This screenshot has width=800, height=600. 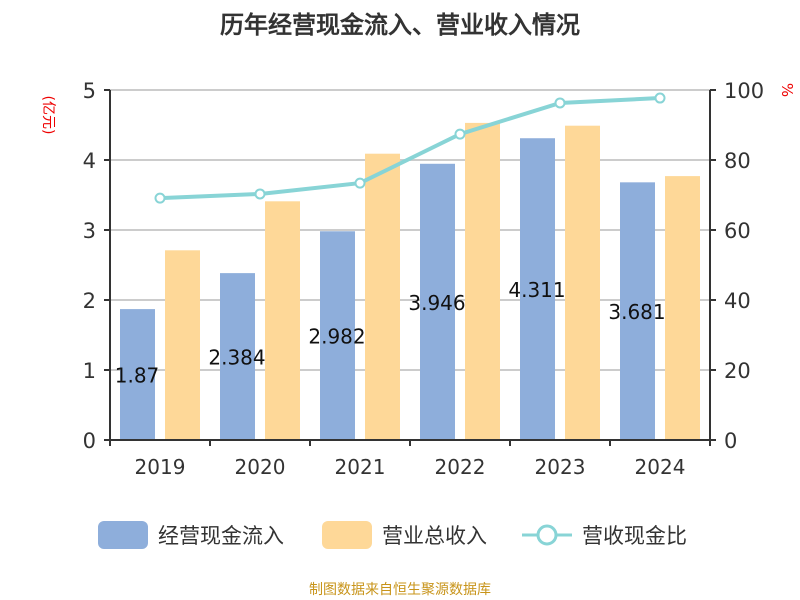 I want to click on line-ratio, so click(x=410, y=148).